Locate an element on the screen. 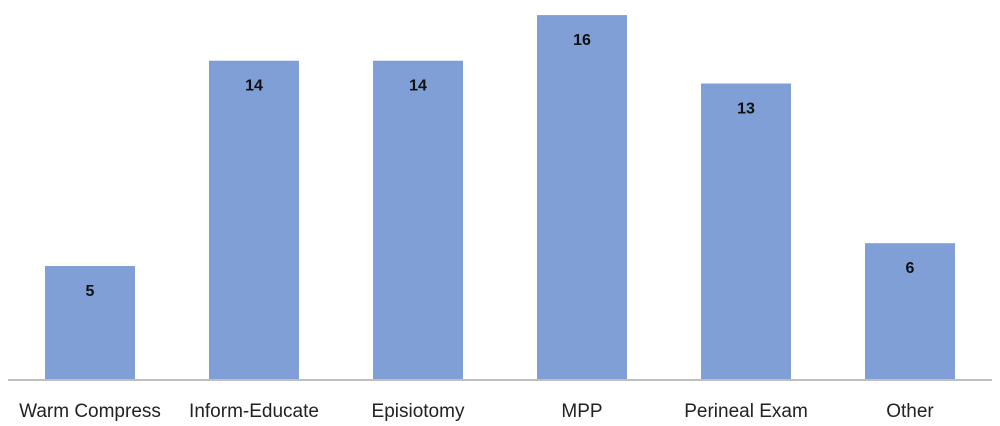  x-tick-label-other: Other is located at coordinates (910, 411).